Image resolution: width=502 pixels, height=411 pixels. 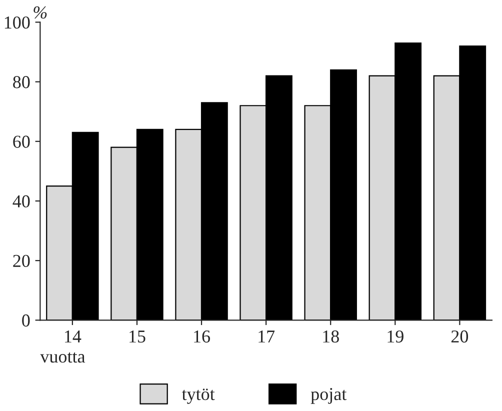 I want to click on y-tick-label: 60, so click(x=21, y=142).